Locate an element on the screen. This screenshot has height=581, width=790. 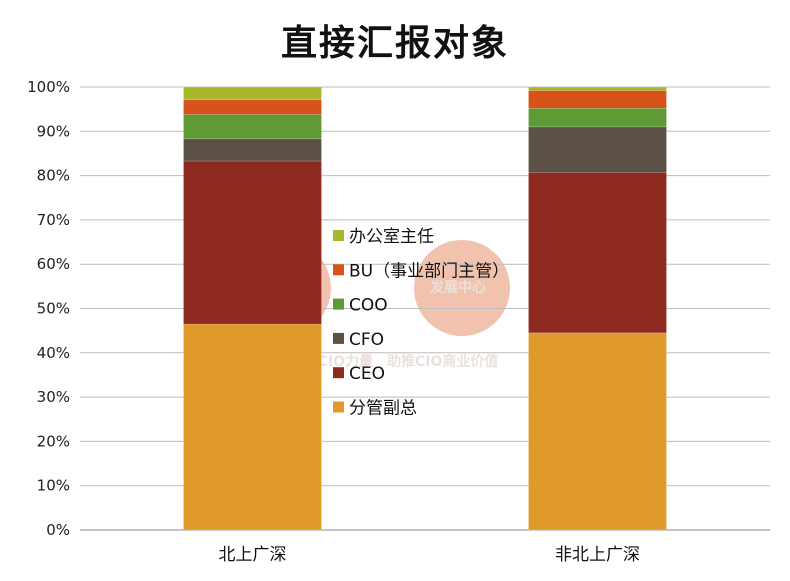
y-tick-label: 30% is located at coordinates (53, 397).